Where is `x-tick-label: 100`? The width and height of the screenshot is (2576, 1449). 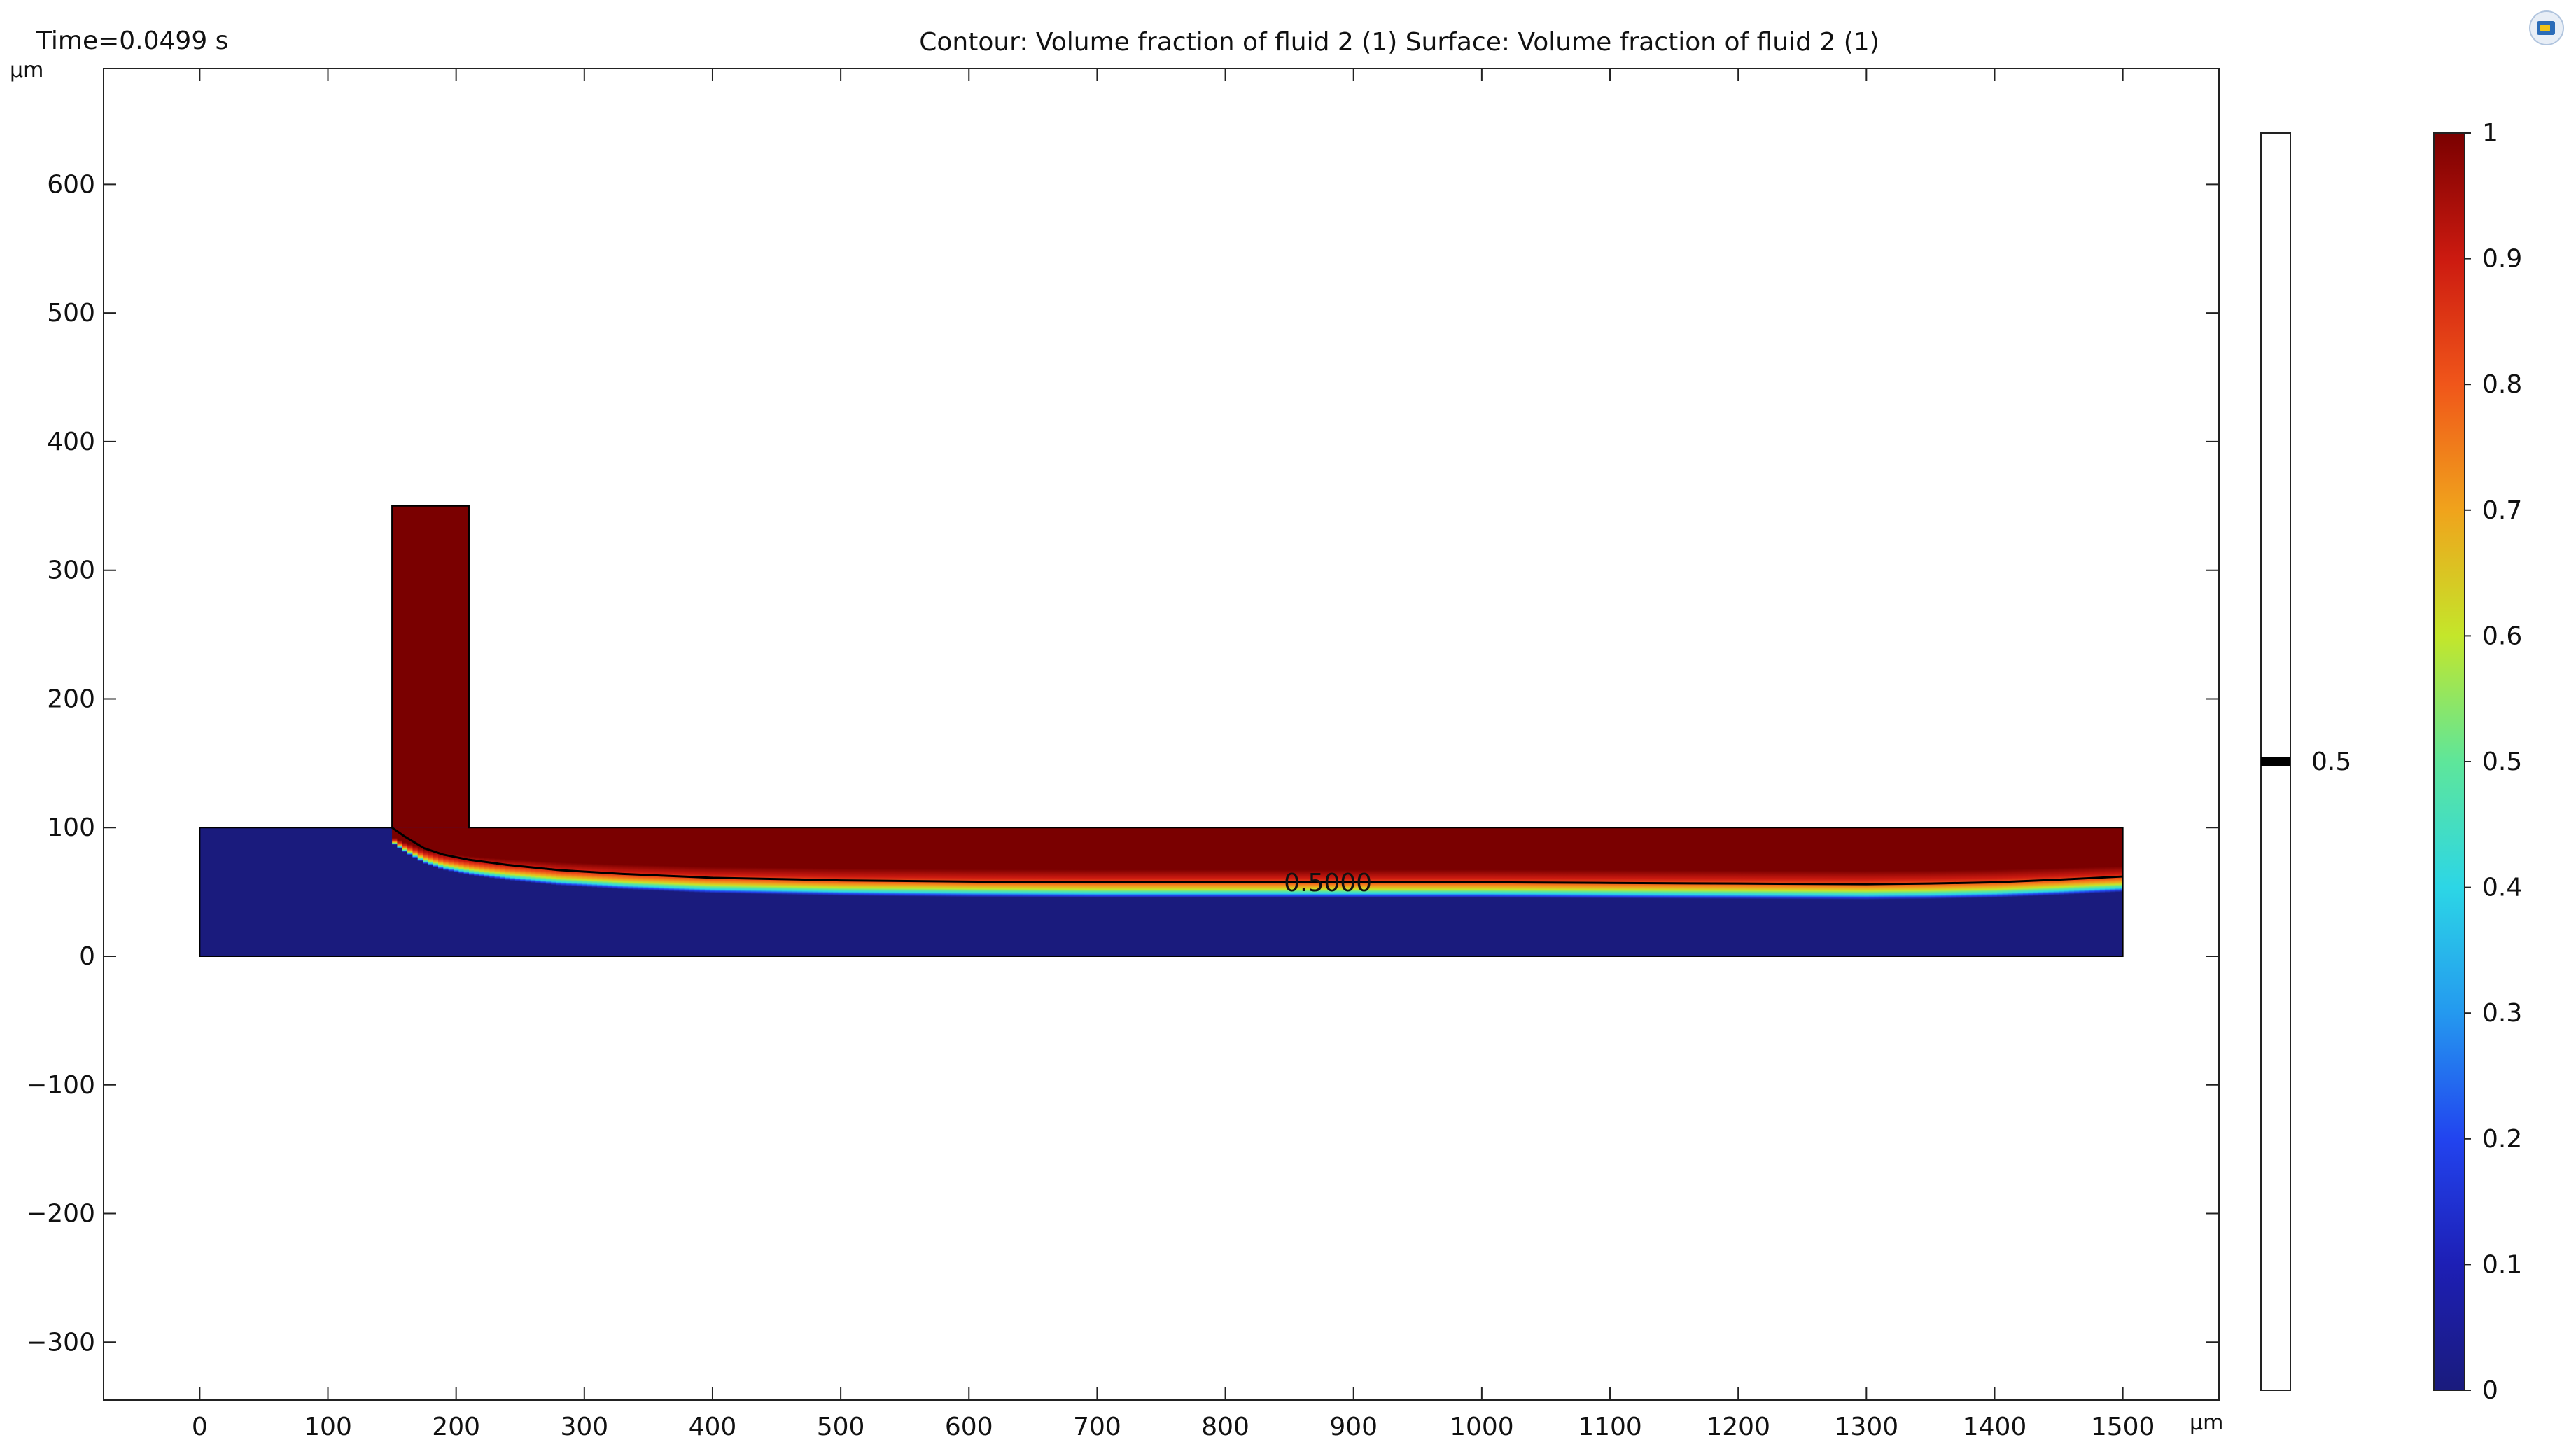 x-tick-label: 100 is located at coordinates (328, 1427).